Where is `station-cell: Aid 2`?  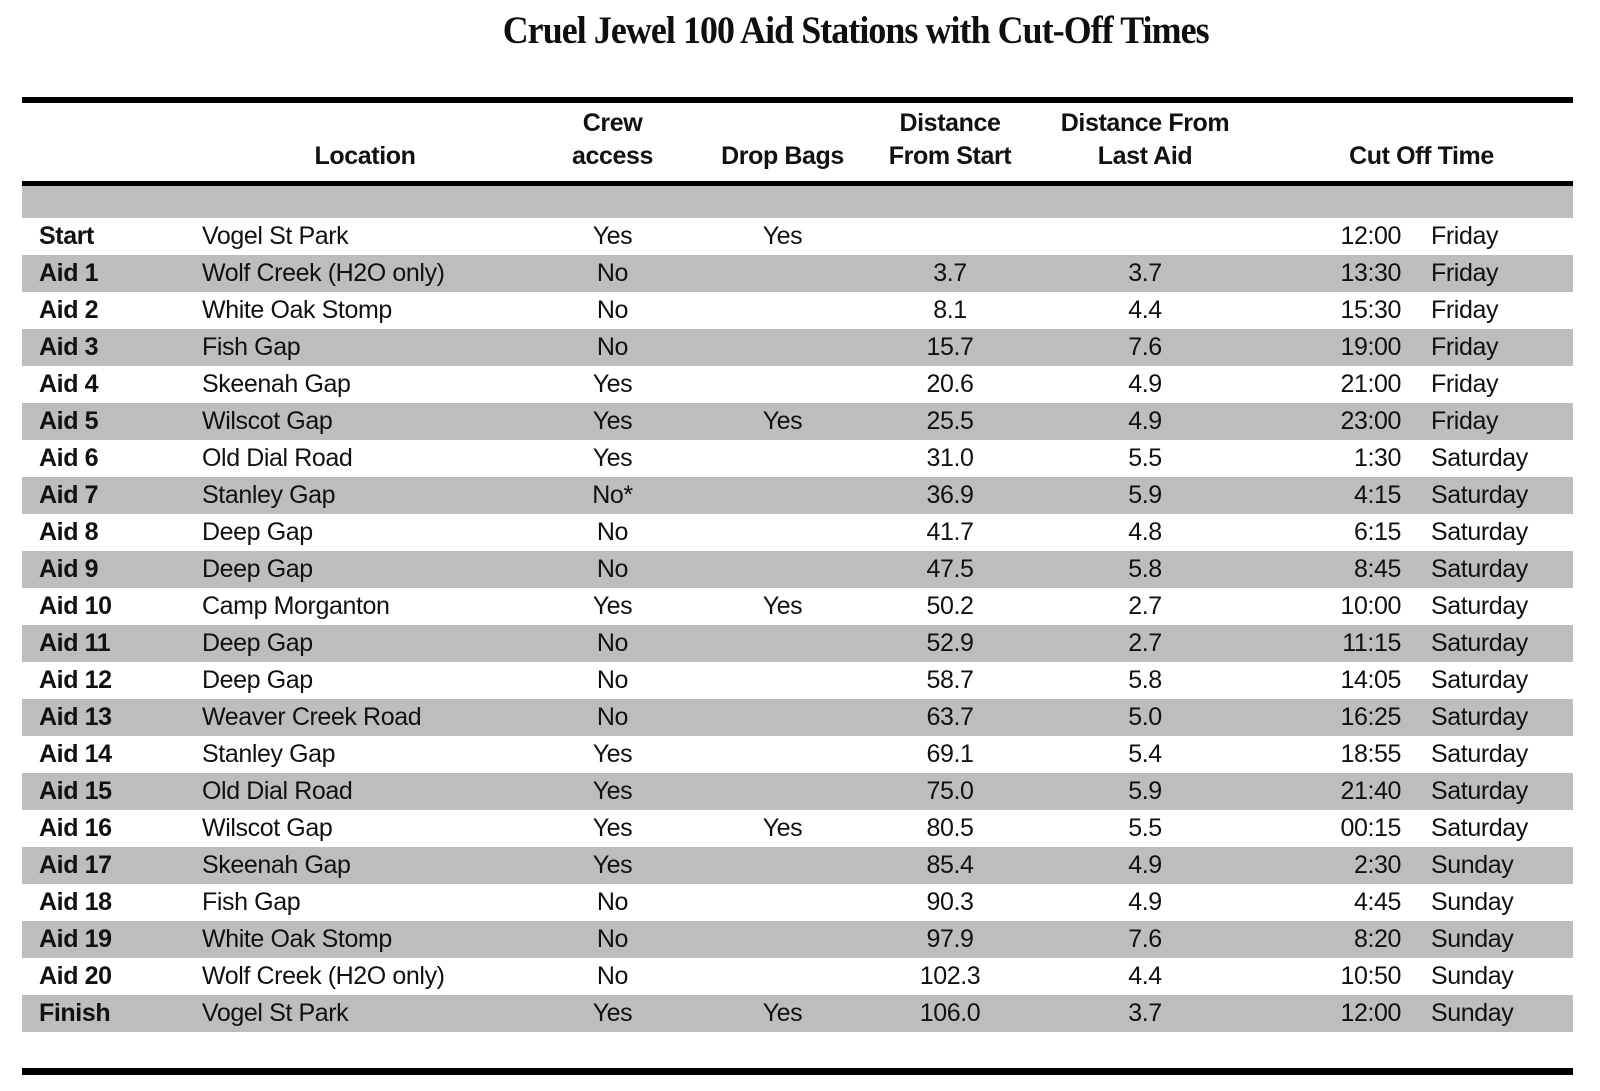
station-cell: Aid 2 is located at coordinates (69, 310).